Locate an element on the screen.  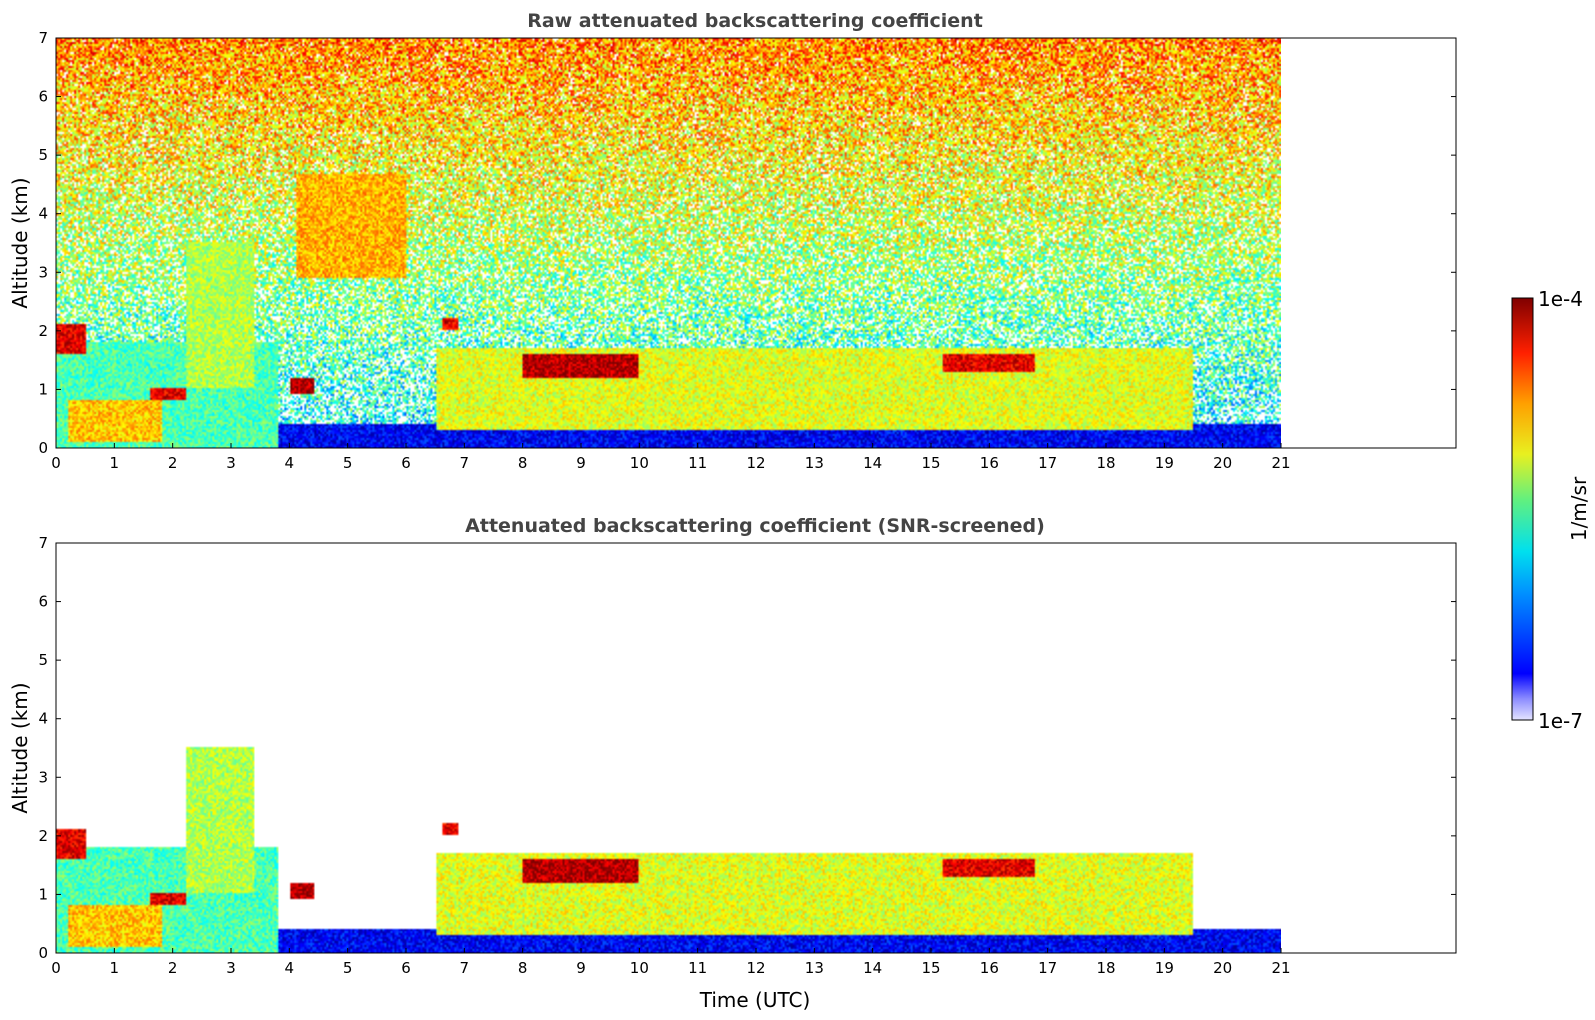
y-axis-label-screened: Altitude (km) is located at coordinates (20, 747).